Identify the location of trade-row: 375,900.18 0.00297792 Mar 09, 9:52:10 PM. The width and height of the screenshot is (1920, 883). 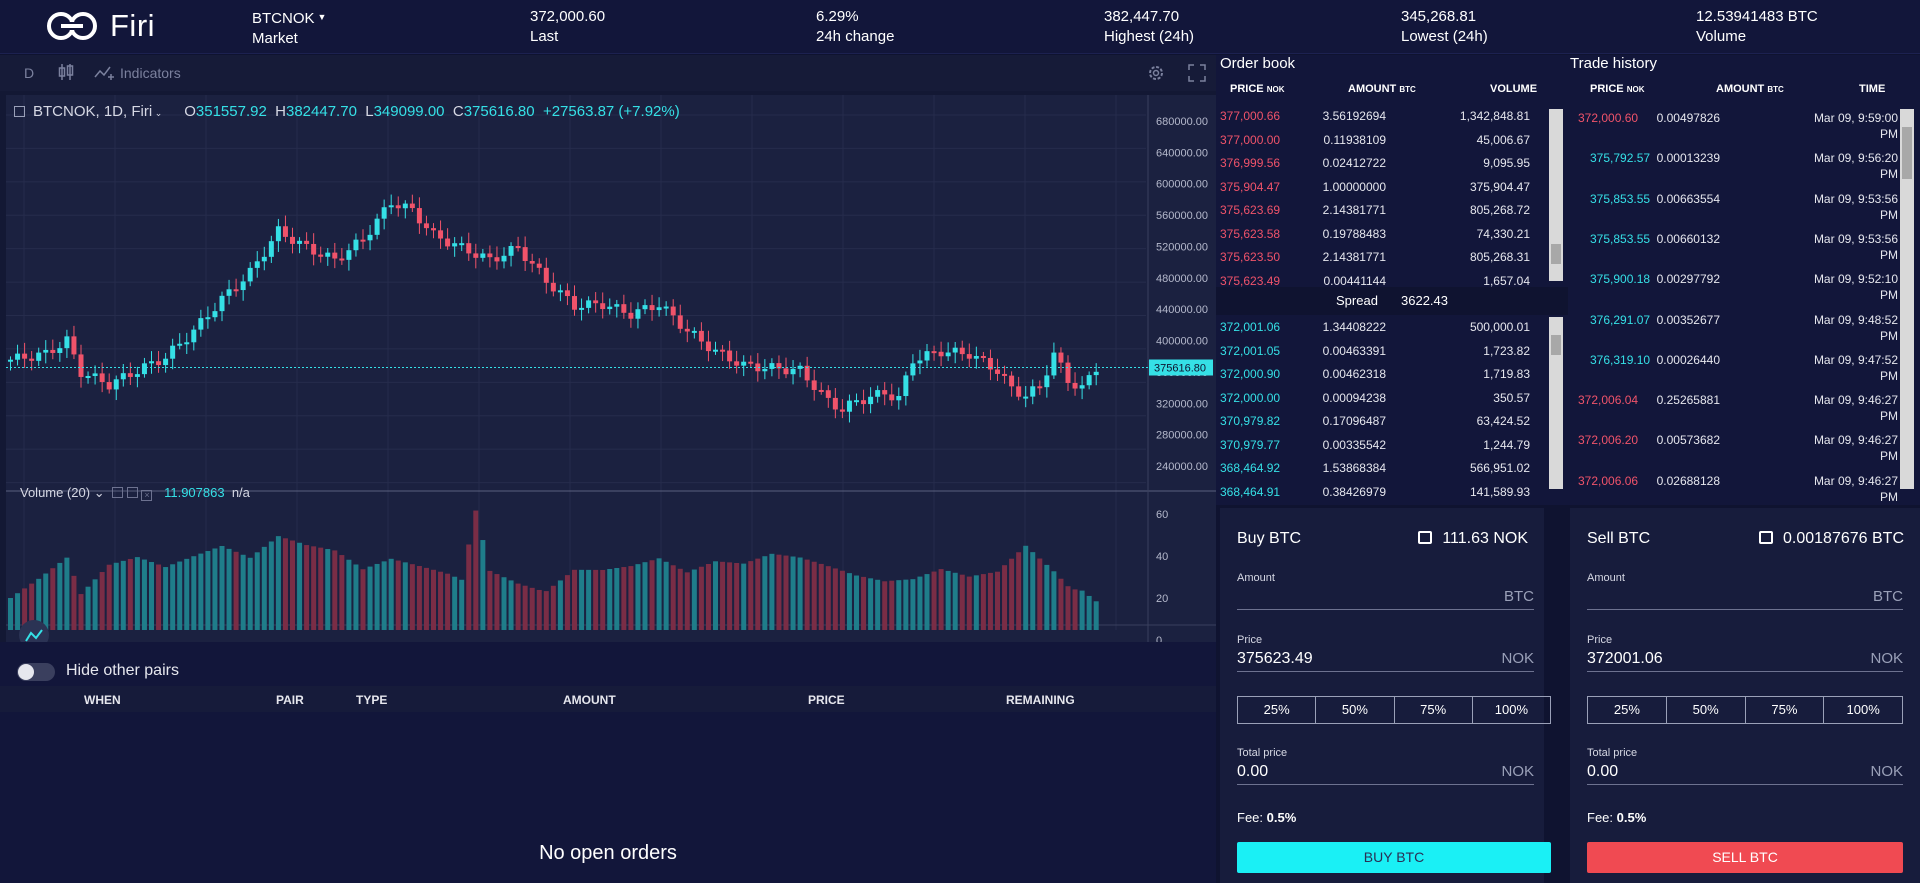
(1733, 286).